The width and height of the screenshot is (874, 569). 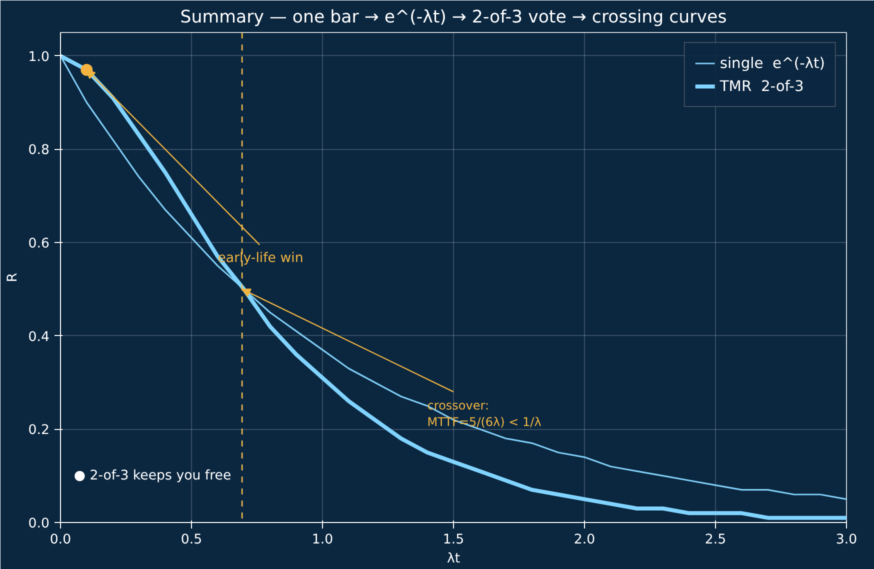 What do you see at coordinates (323, 540) in the screenshot?
I see `x-tick-label: 1.0` at bounding box center [323, 540].